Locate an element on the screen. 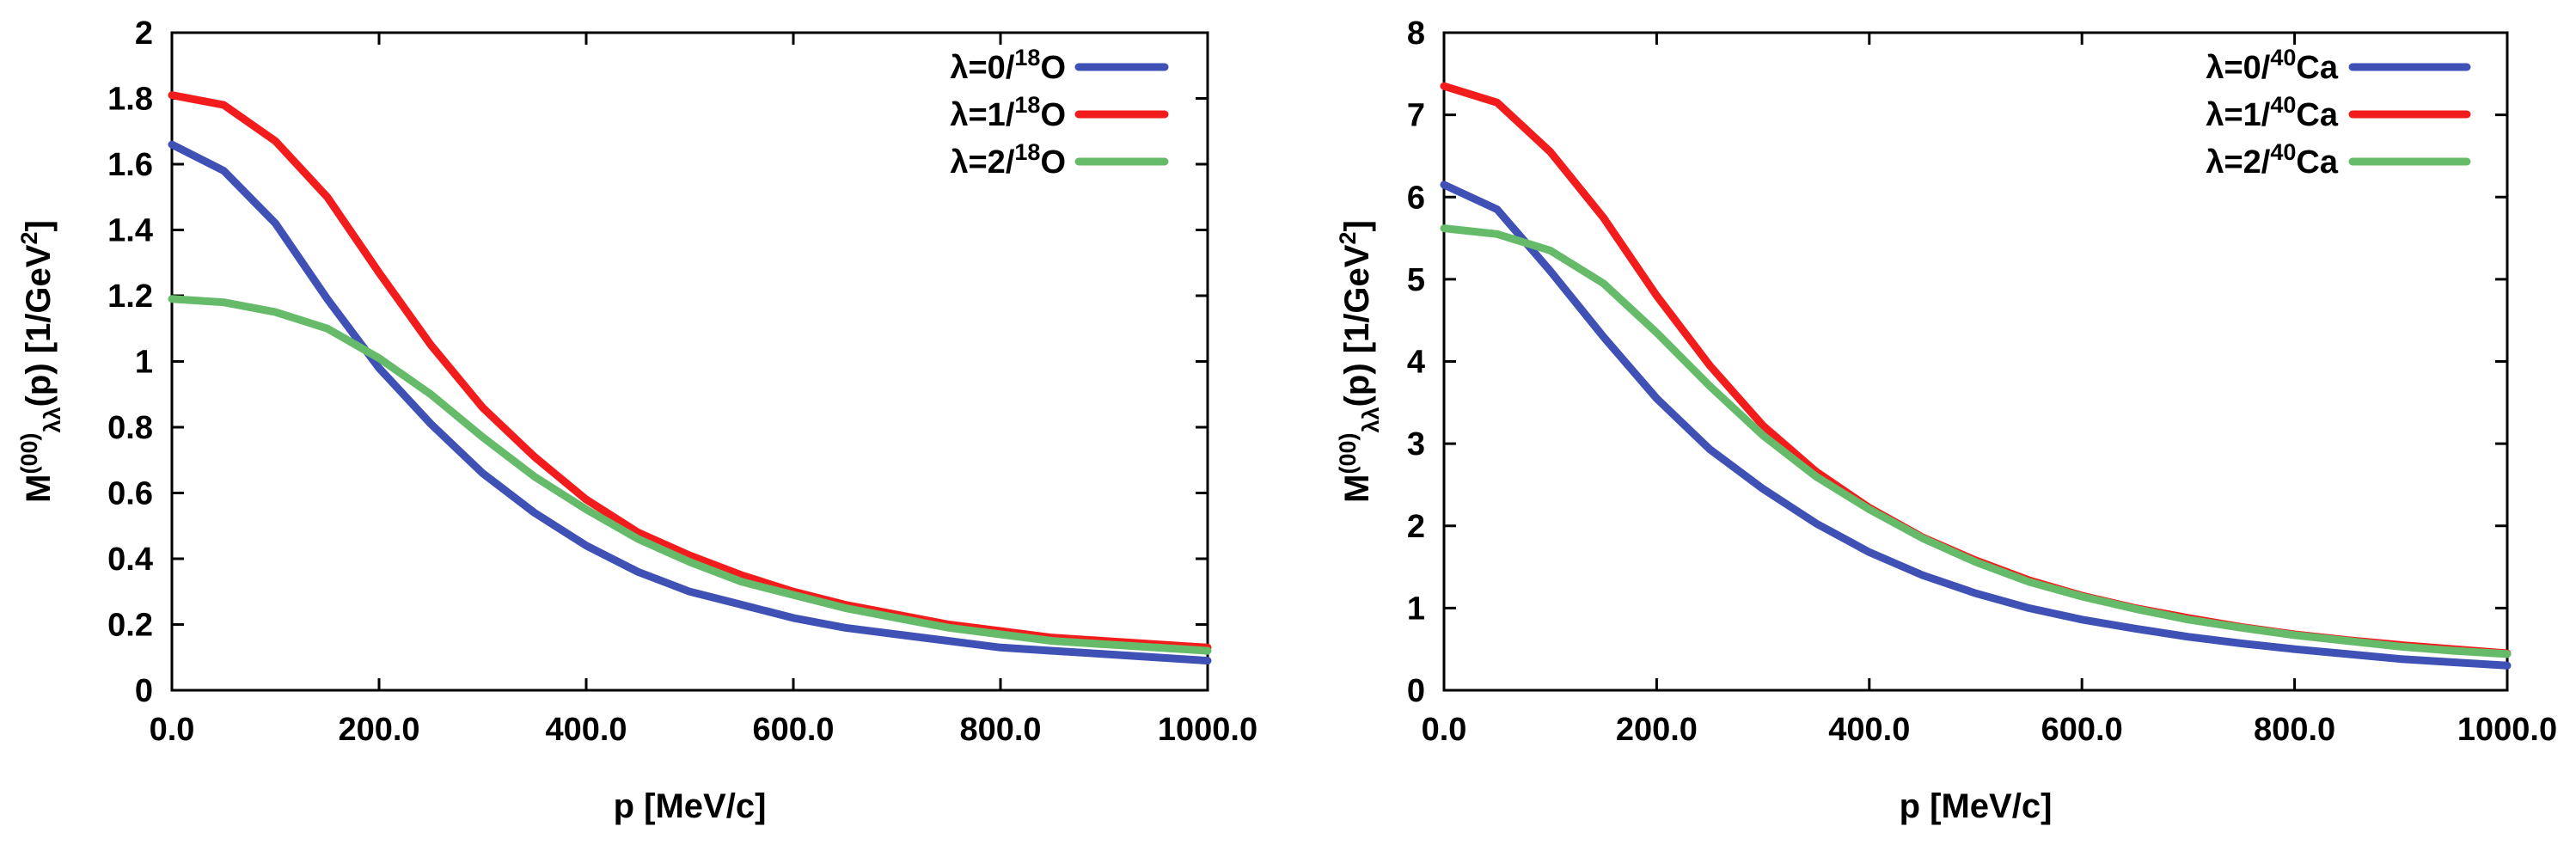 This screenshot has height=851, width=2576. y-tick-label: 6 is located at coordinates (1416, 198).